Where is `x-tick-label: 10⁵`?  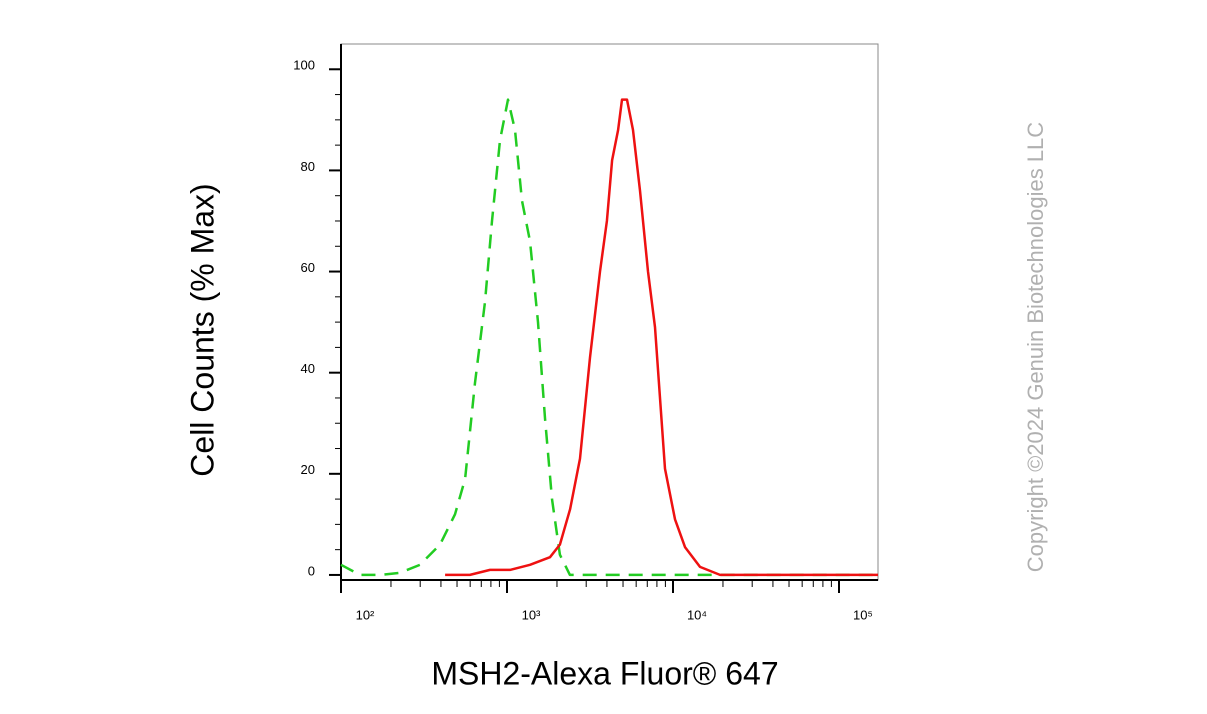 x-tick-label: 10⁵ is located at coordinates (863, 614).